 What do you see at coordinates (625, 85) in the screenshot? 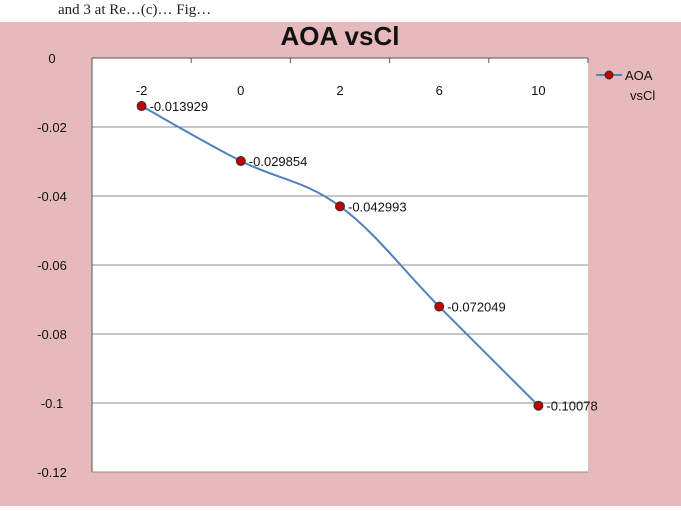
I see `legend: AOA vsCl` at bounding box center [625, 85].